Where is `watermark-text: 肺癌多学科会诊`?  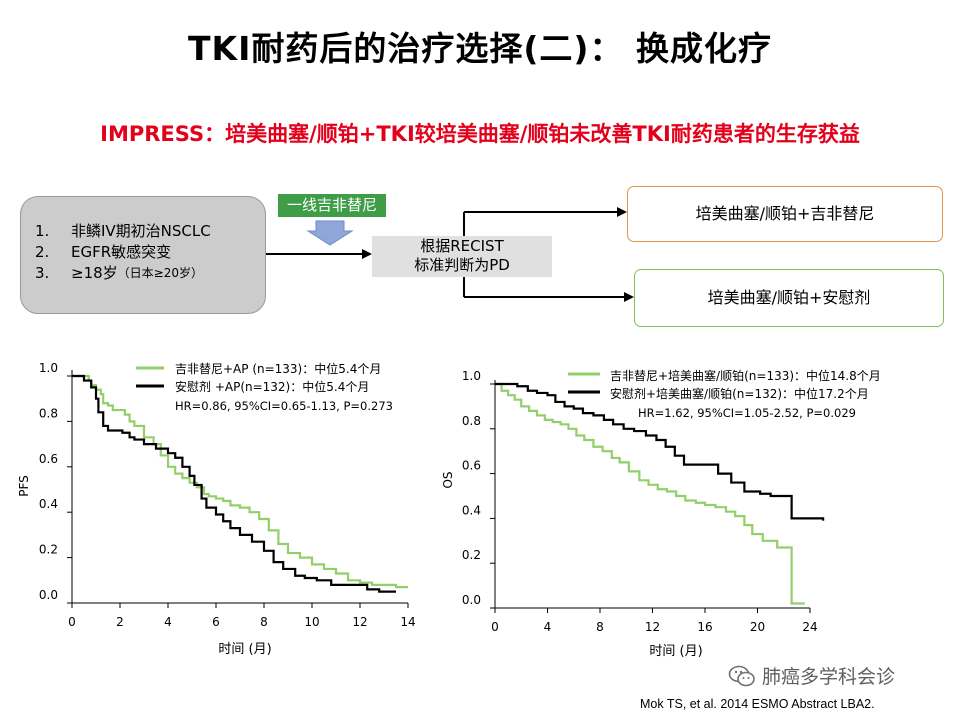 watermark-text: 肺癌多学科会诊 is located at coordinates (829, 677).